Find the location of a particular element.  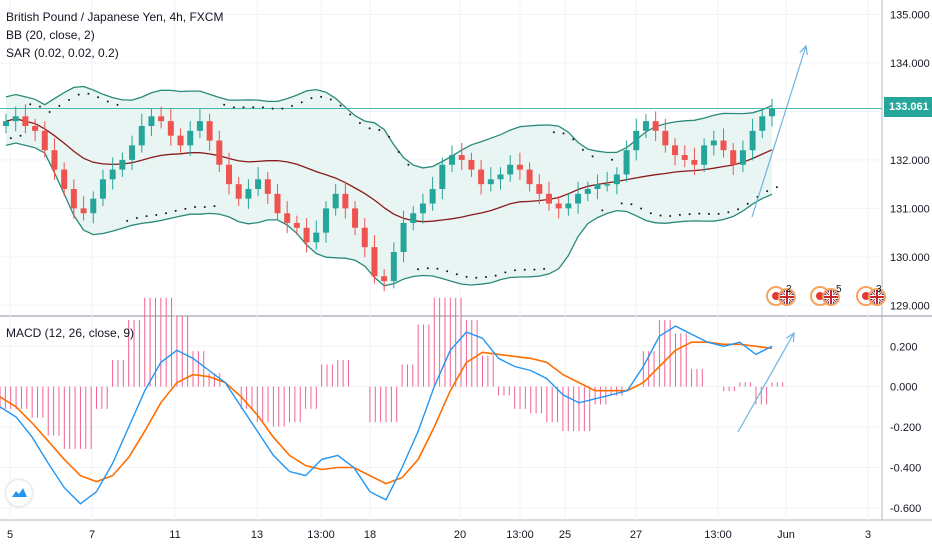

economic-events: 2 5 3 is located at coordinates (826, 296).